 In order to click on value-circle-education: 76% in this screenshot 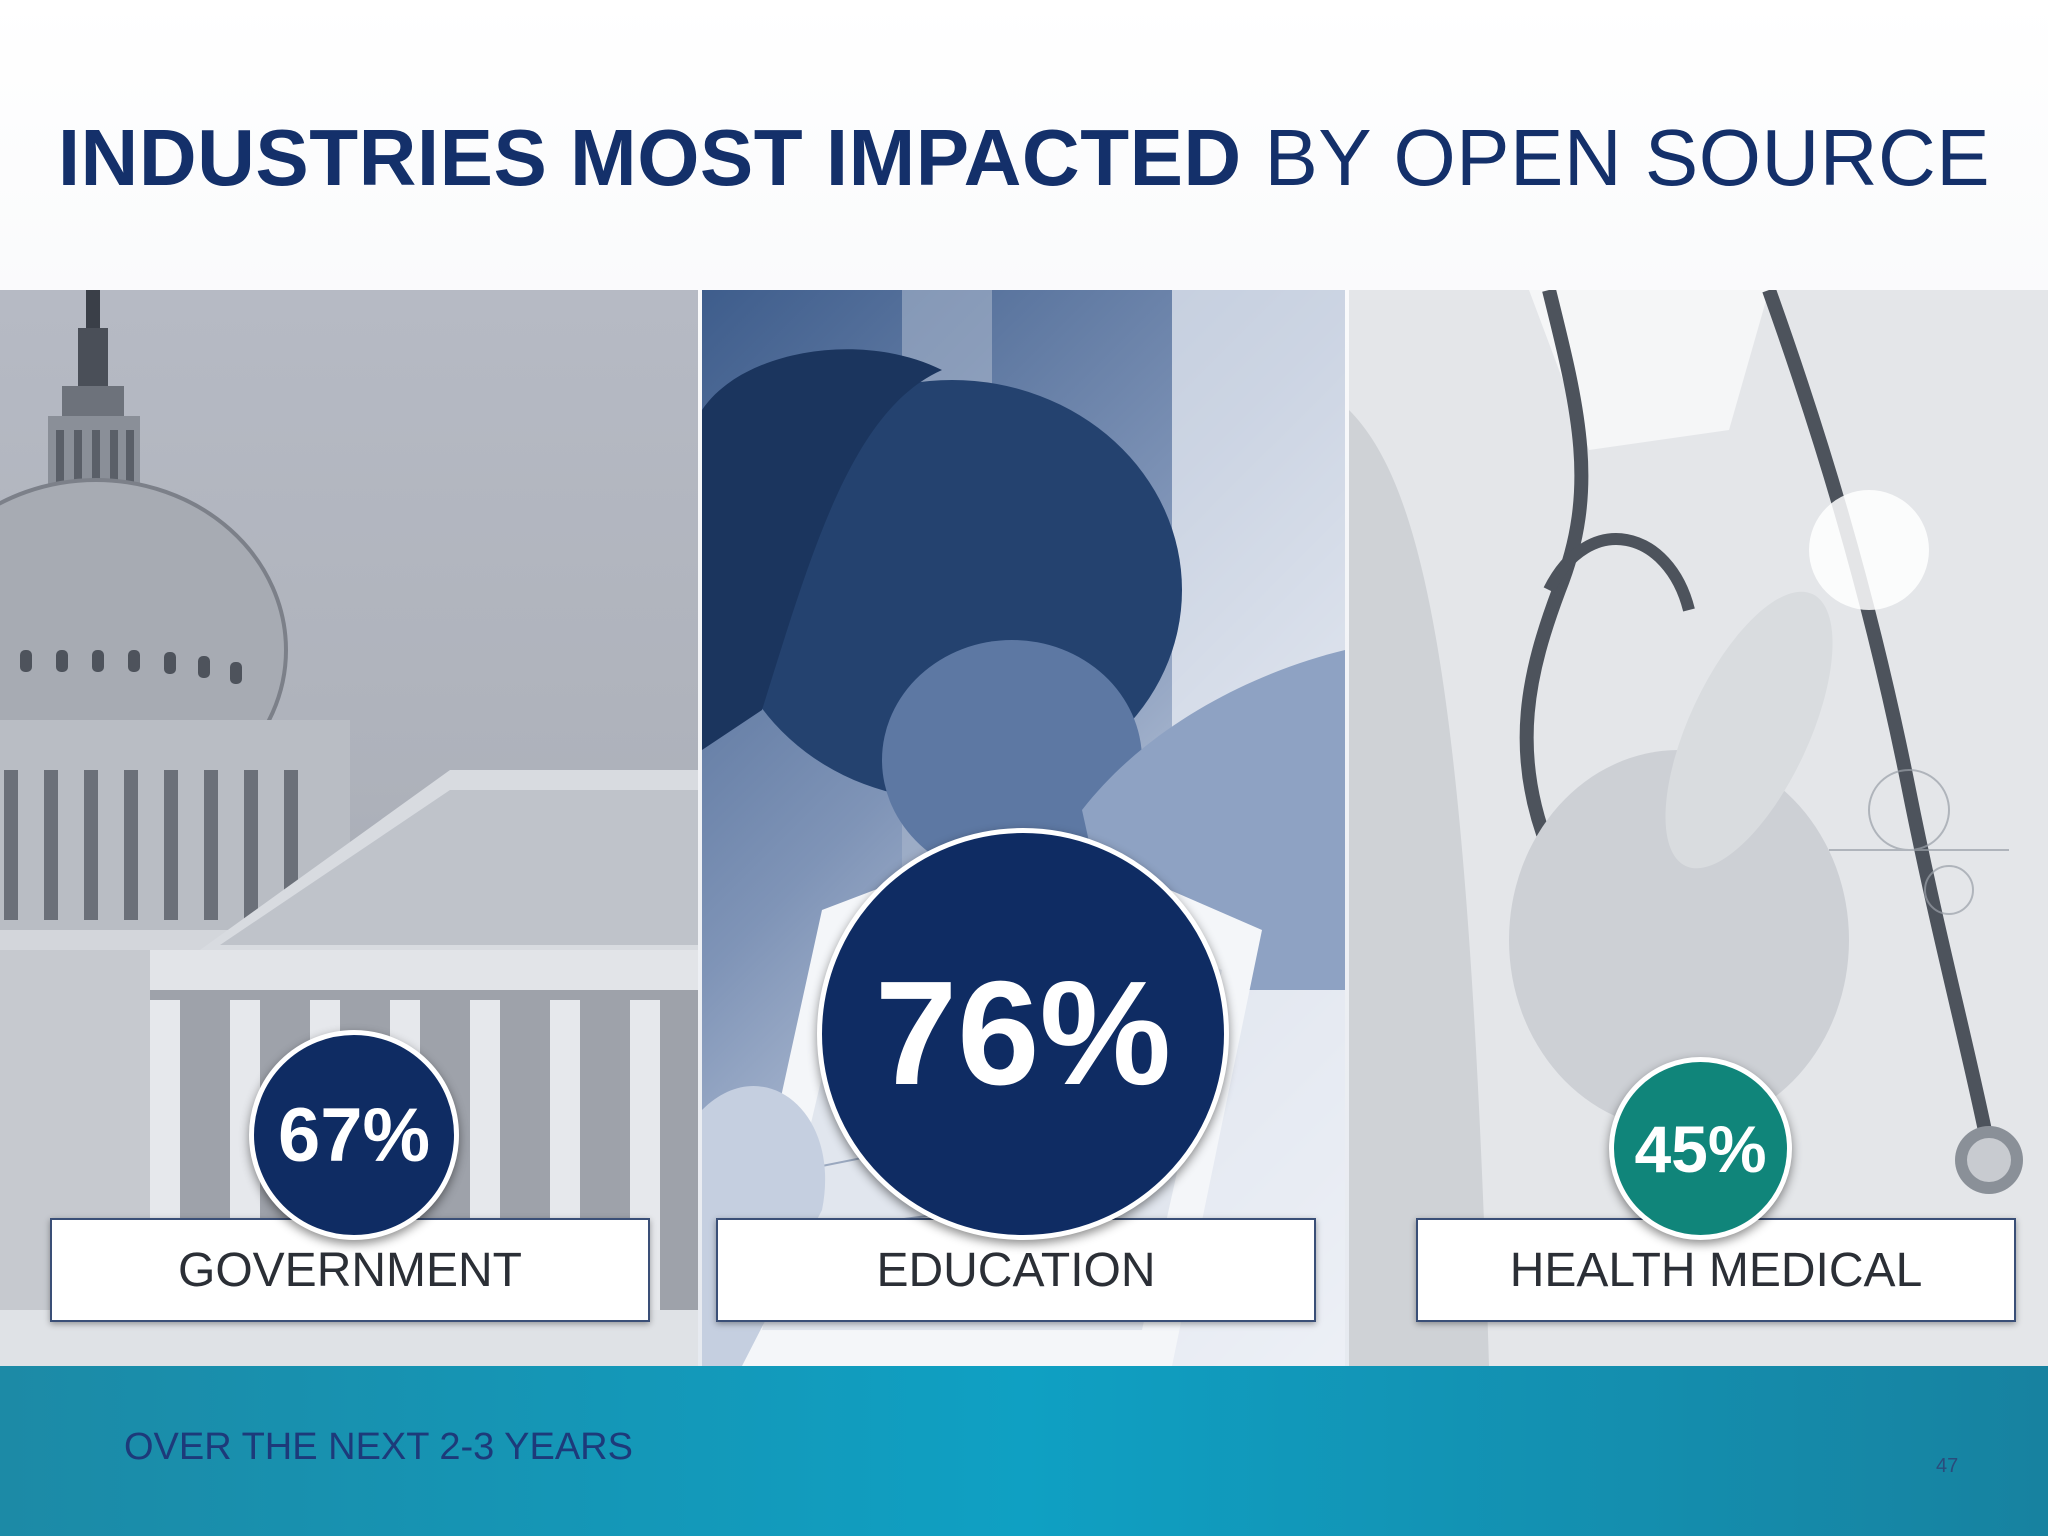, I will do `click(1023, 1034)`.